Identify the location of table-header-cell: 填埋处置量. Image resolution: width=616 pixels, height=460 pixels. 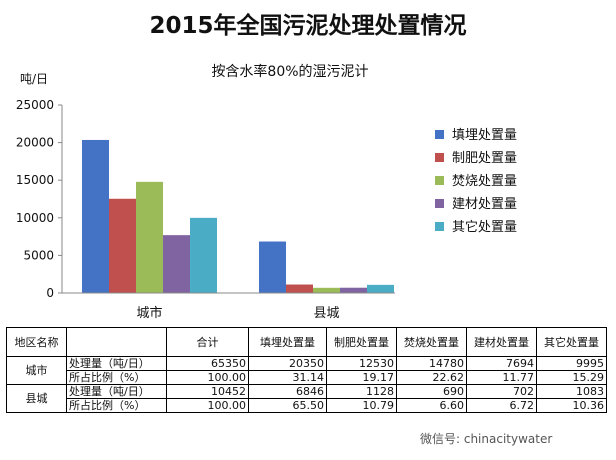
(287, 342).